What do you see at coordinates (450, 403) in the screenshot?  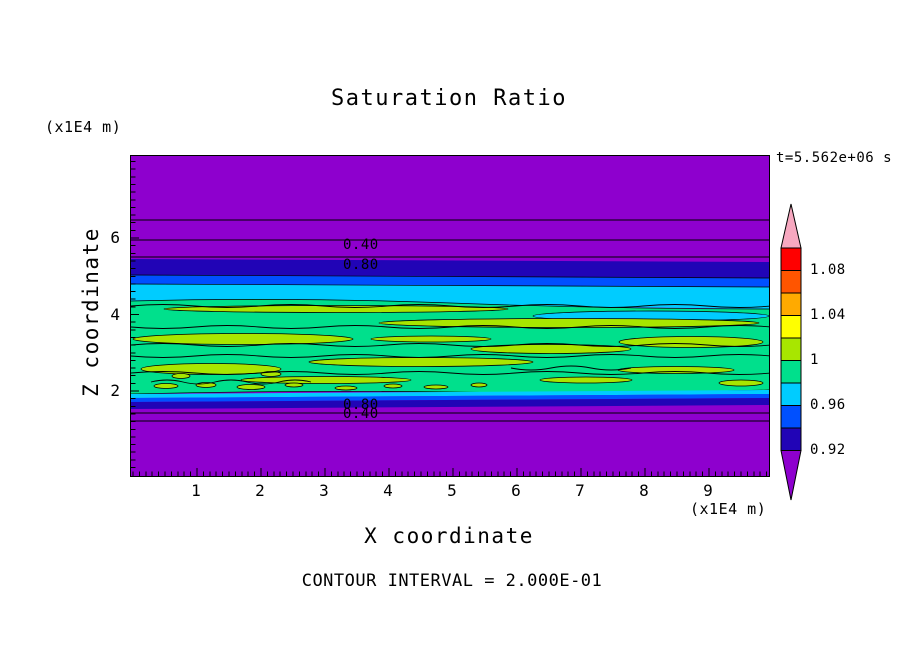 I see `field-navy-band-lower` at bounding box center [450, 403].